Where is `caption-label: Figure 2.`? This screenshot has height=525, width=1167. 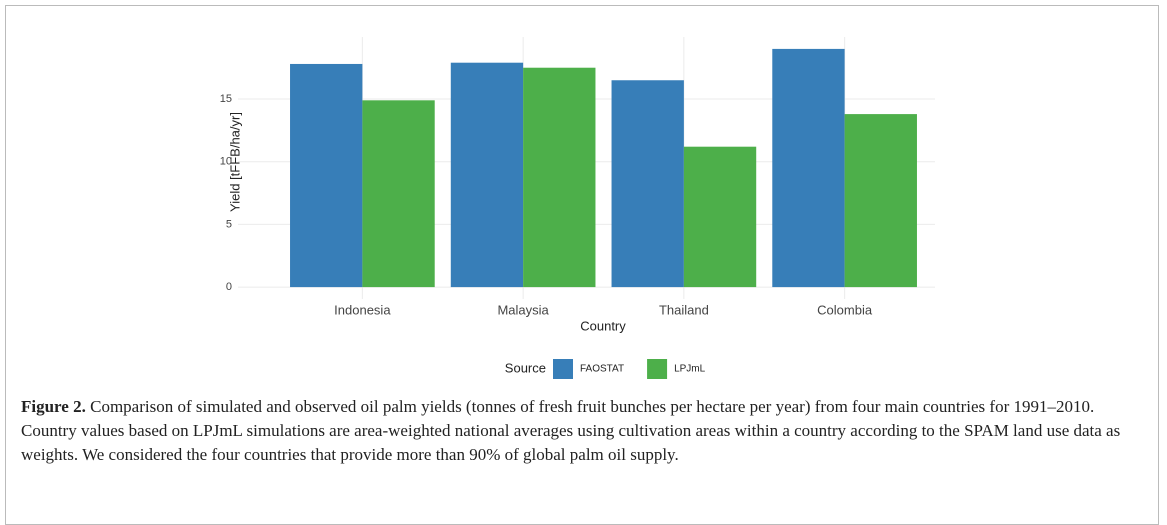 caption-label: Figure 2. is located at coordinates (53, 406).